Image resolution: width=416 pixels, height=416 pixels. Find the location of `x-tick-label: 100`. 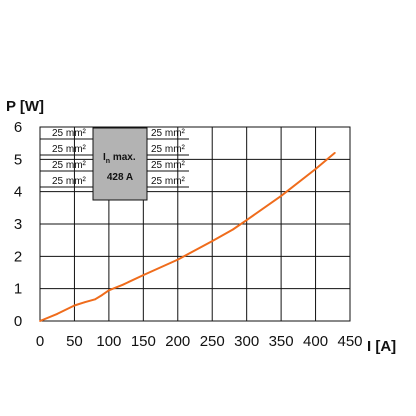

x-tick-label: 100 is located at coordinates (108, 341).